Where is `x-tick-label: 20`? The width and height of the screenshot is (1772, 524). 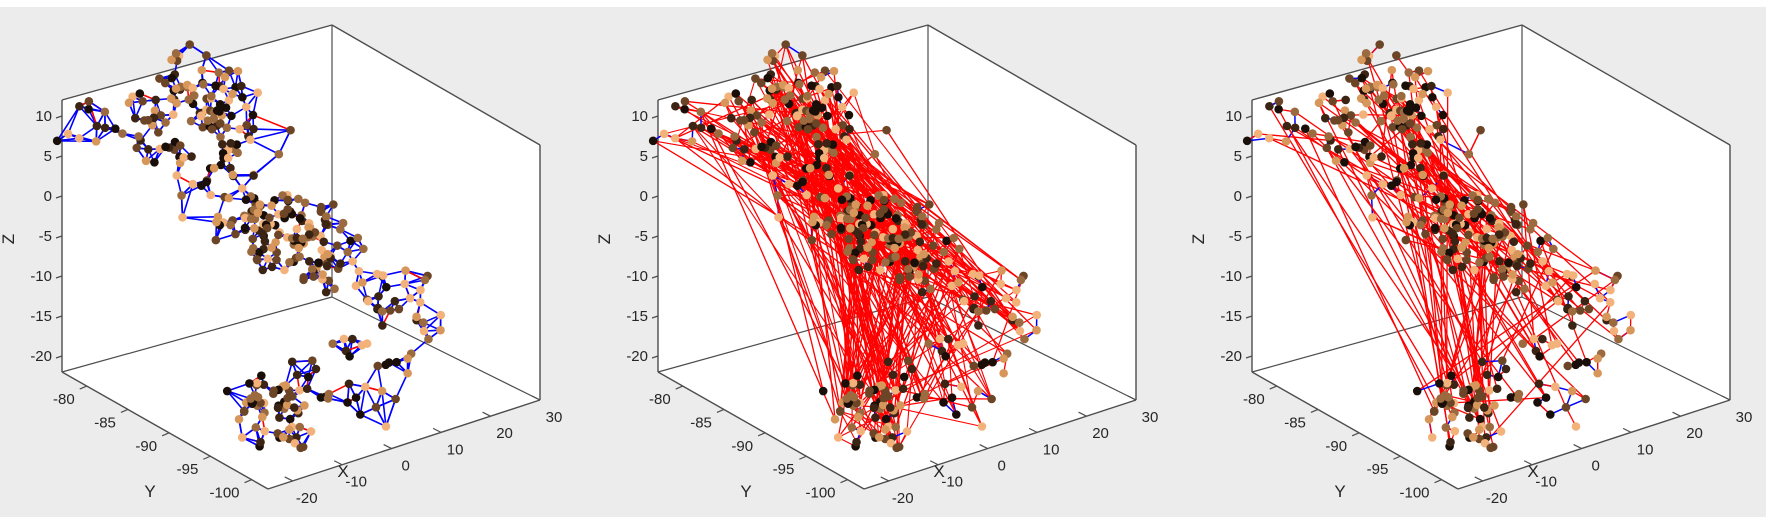
x-tick-label: 20 is located at coordinates (504, 433).